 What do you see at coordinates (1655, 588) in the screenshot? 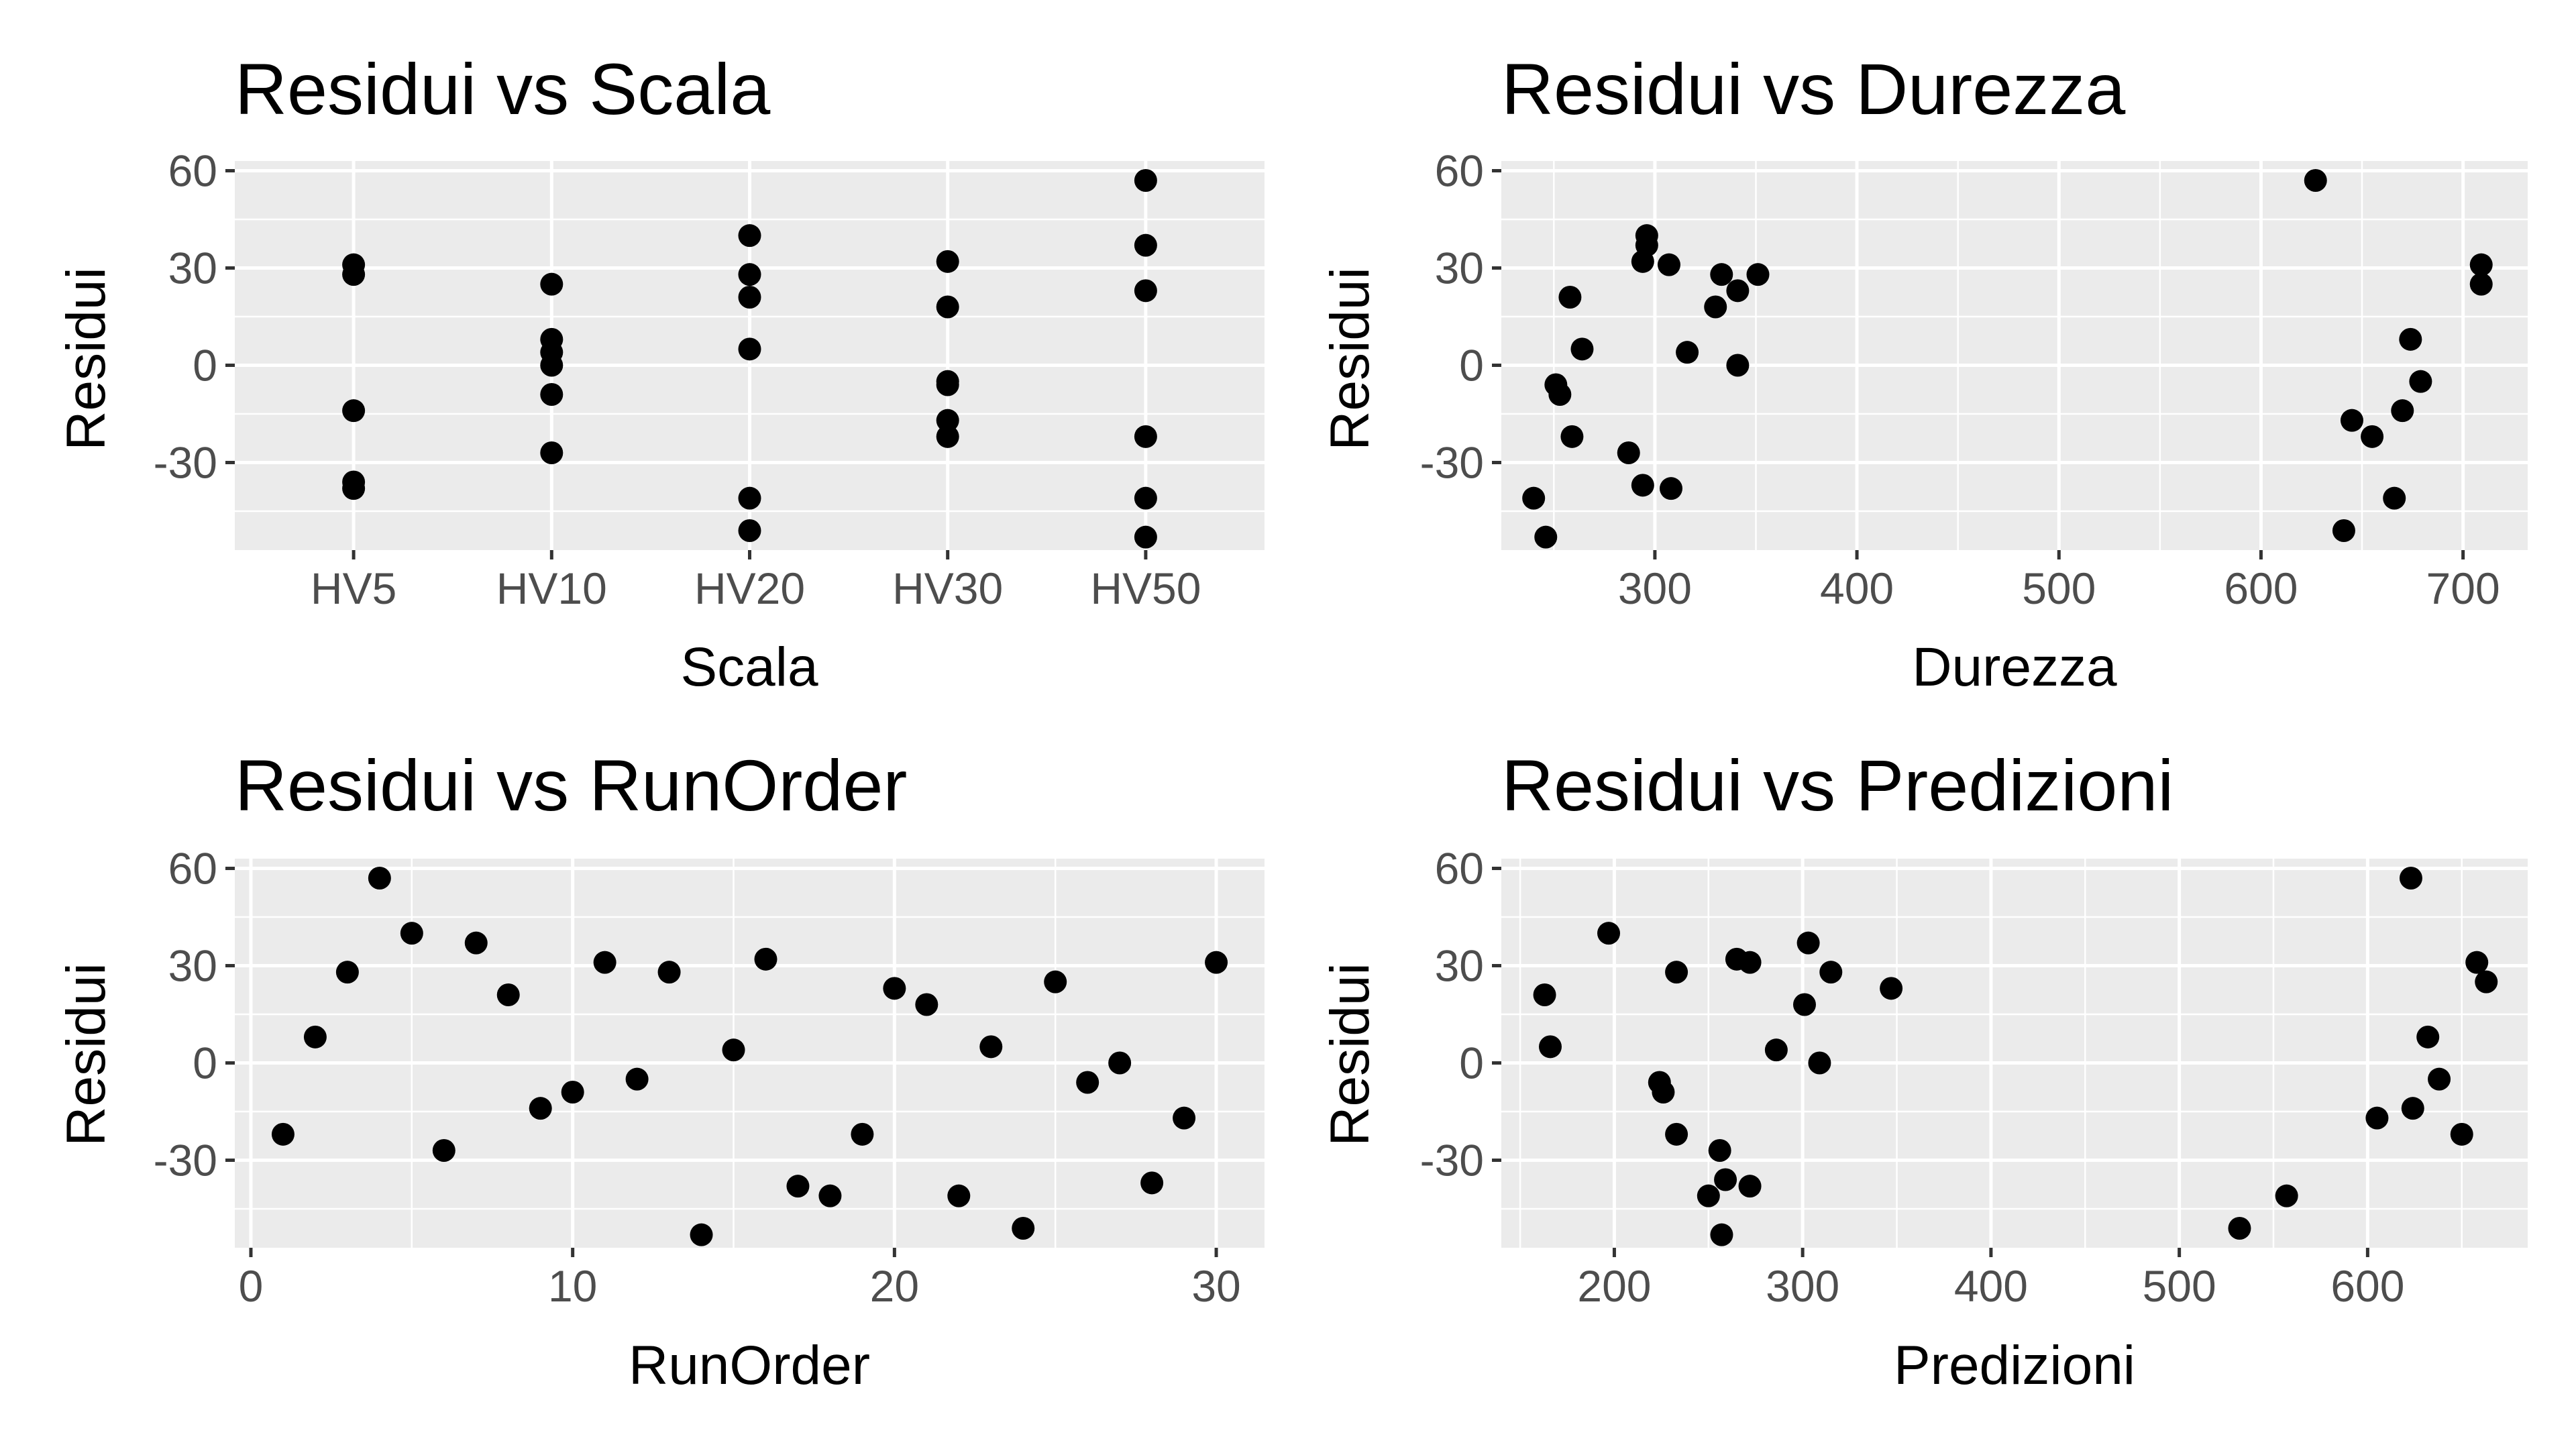
I see `x-tick-label: 300` at bounding box center [1655, 588].